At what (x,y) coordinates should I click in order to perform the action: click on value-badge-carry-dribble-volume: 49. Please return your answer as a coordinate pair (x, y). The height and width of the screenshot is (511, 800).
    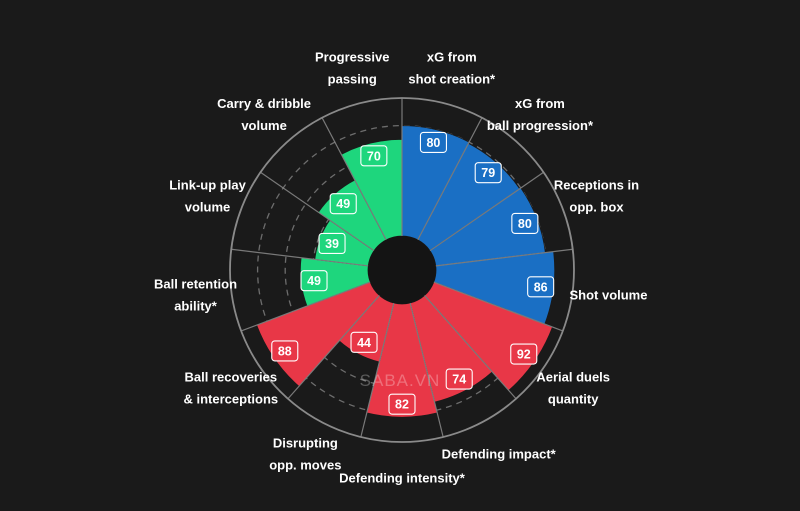
    Looking at the image, I should click on (343, 204).